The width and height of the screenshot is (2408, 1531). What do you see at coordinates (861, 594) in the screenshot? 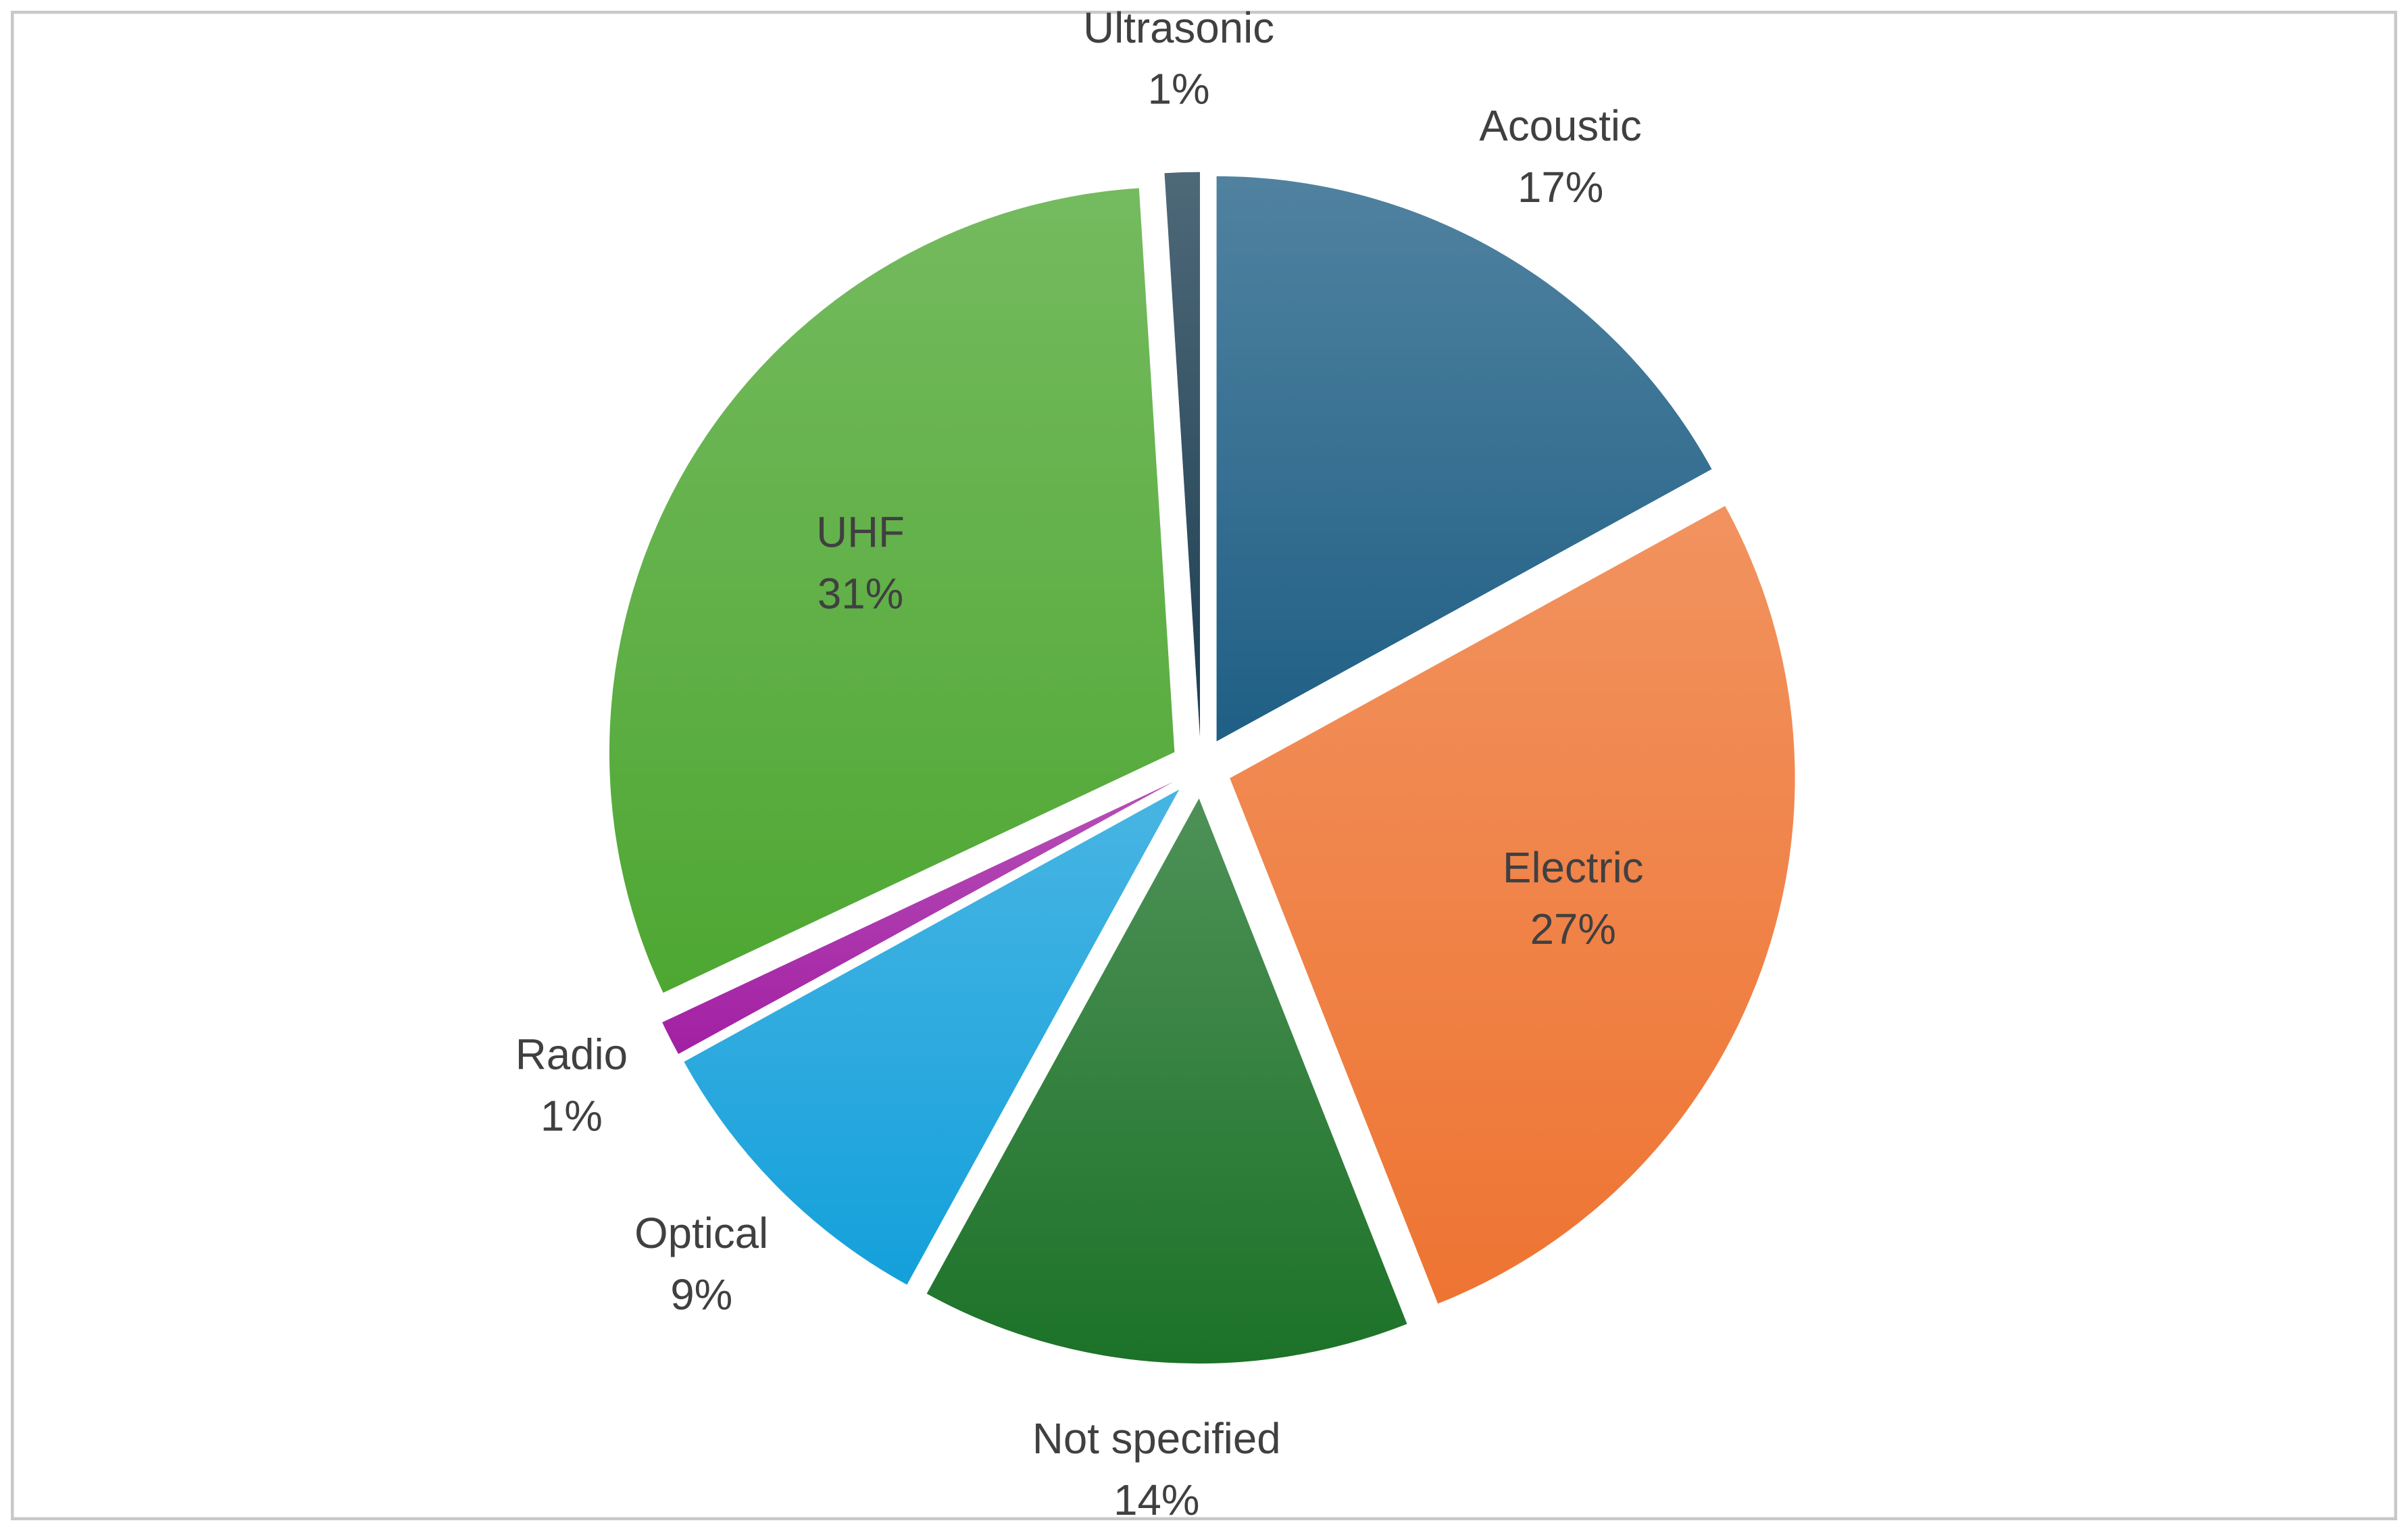
I see `value-label: 31%` at bounding box center [861, 594].